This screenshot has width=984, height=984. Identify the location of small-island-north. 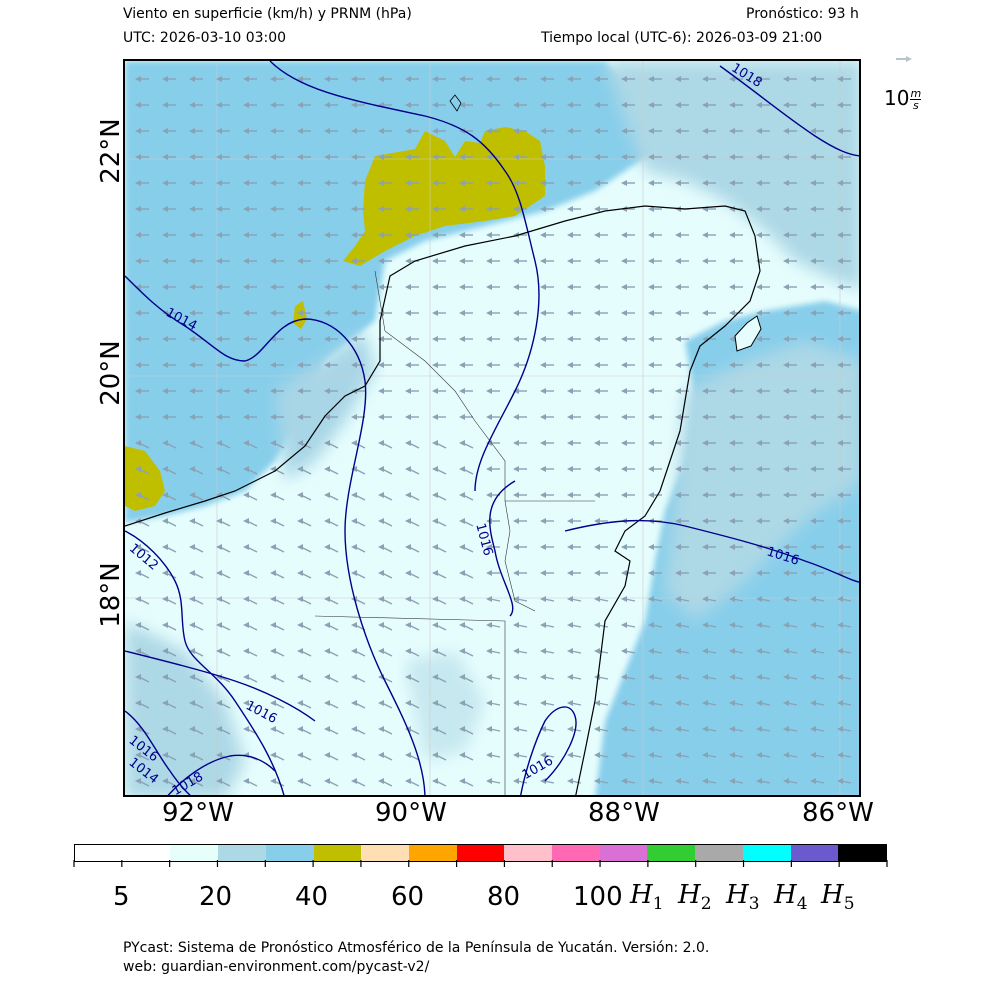
(455, 103).